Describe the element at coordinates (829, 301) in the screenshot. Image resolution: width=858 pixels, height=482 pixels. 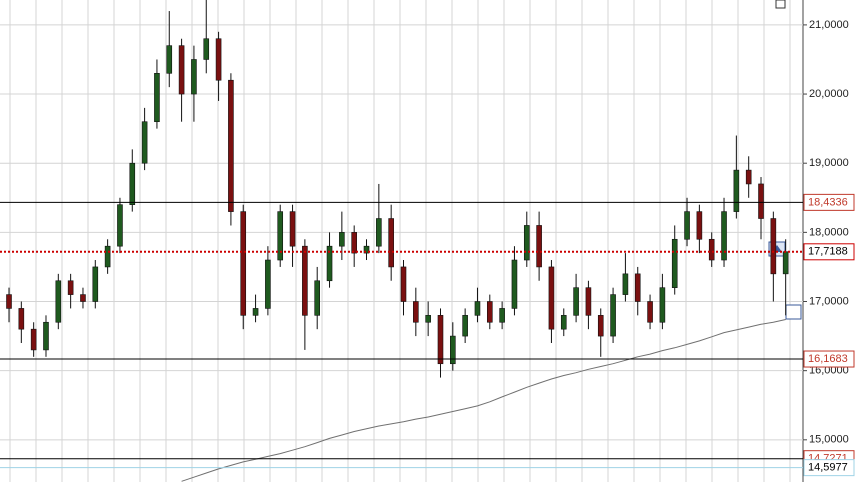
I see `y-tick-label: 17,0000` at that location.